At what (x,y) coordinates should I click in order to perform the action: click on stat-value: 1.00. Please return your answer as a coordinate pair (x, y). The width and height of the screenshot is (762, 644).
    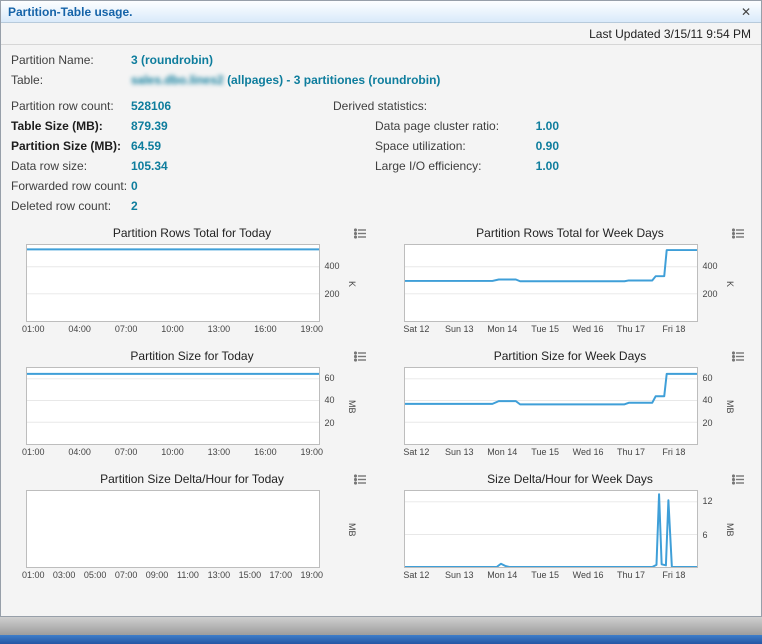
    Looking at the image, I should click on (547, 126).